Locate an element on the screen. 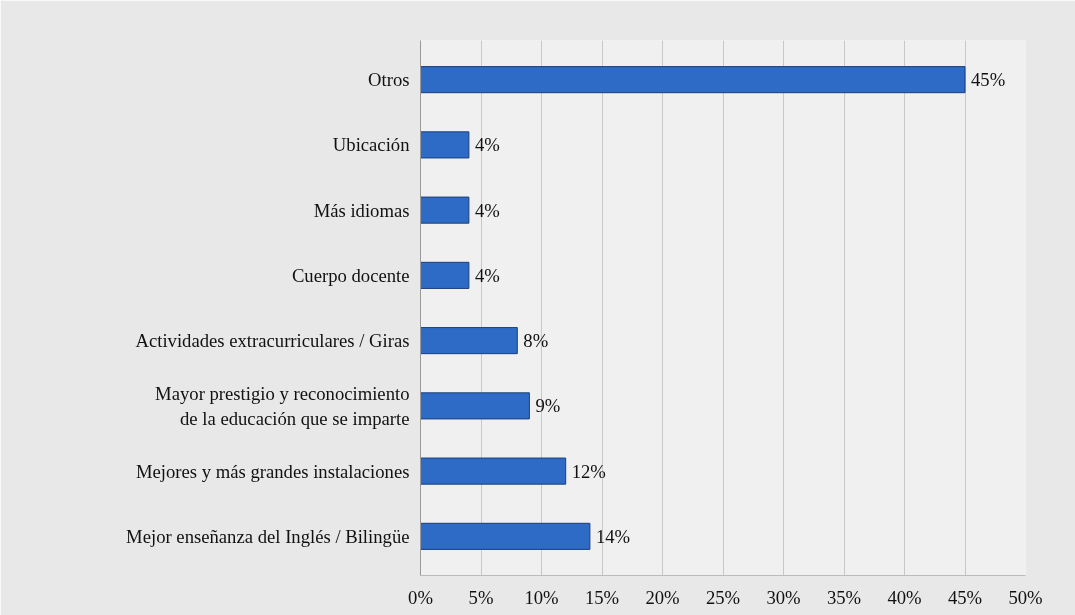 Image resolution: width=1075 pixels, height=615 pixels. x-tick-label: 20% is located at coordinates (662, 597).